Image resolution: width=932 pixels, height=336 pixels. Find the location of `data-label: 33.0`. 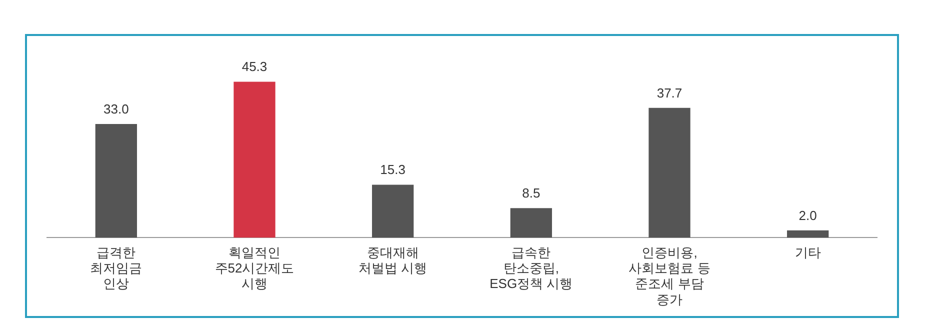

data-label: 33.0 is located at coordinates (116, 108).